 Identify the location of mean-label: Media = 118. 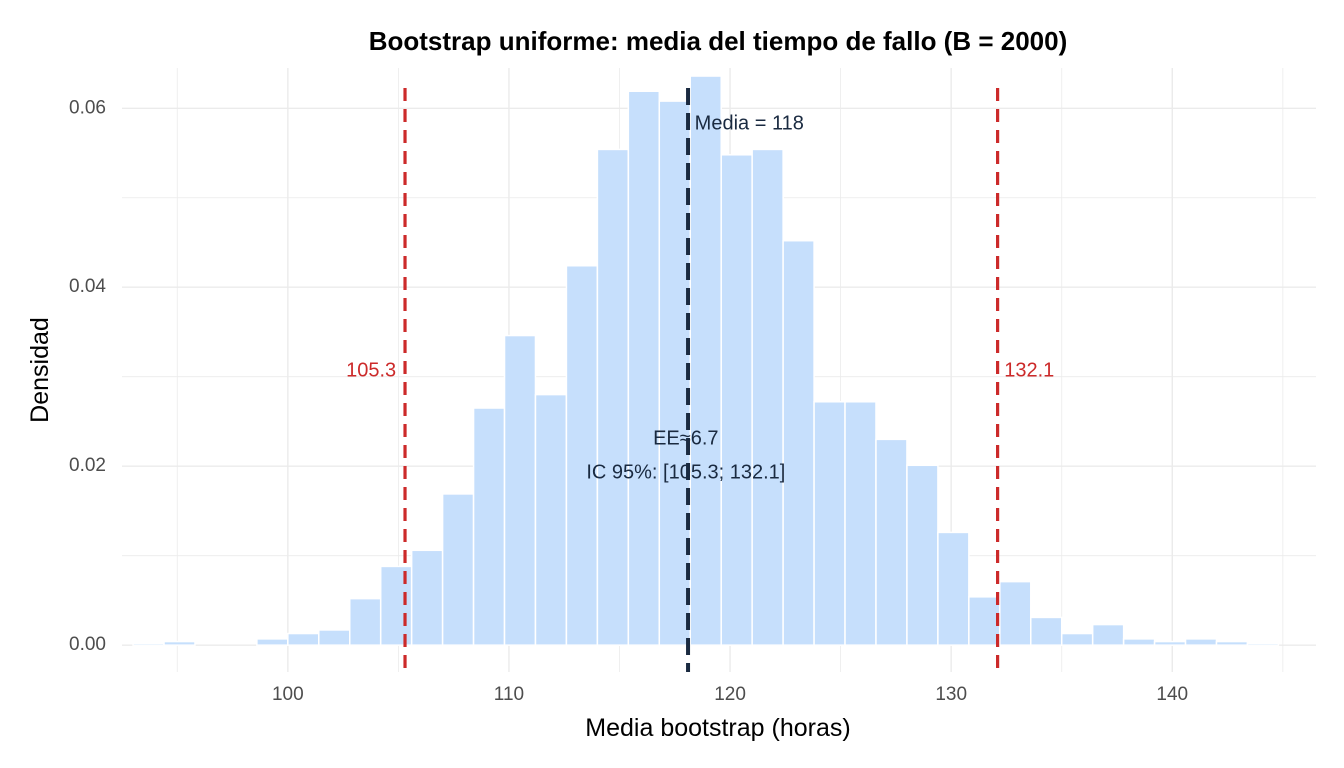
(749, 124).